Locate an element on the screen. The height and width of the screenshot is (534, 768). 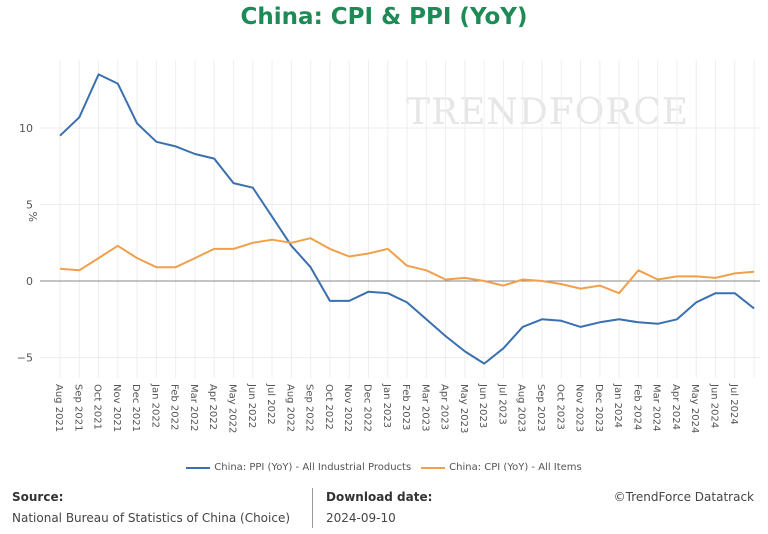
x-tick-label: Sep 2021 is located at coordinates (77, 407).